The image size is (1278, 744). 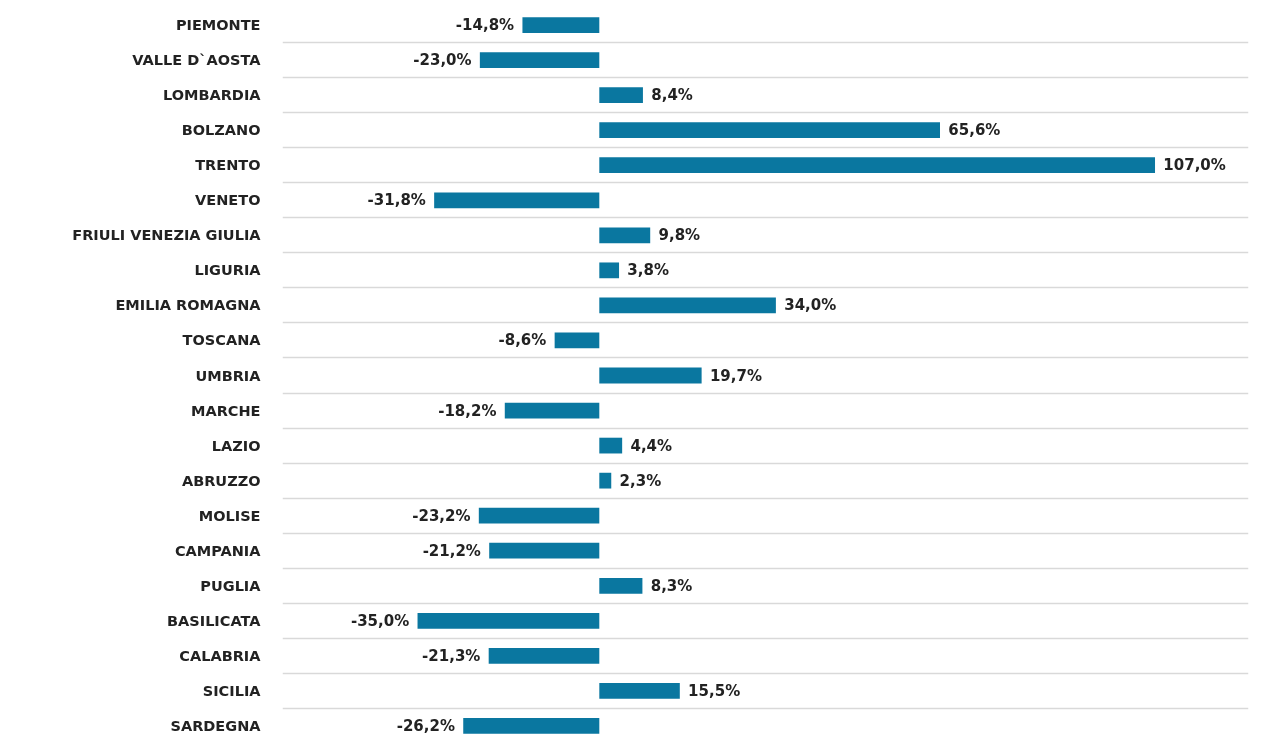 What do you see at coordinates (218, 550) in the screenshot?
I see `y-tick-label: CAMPANIA` at bounding box center [218, 550].